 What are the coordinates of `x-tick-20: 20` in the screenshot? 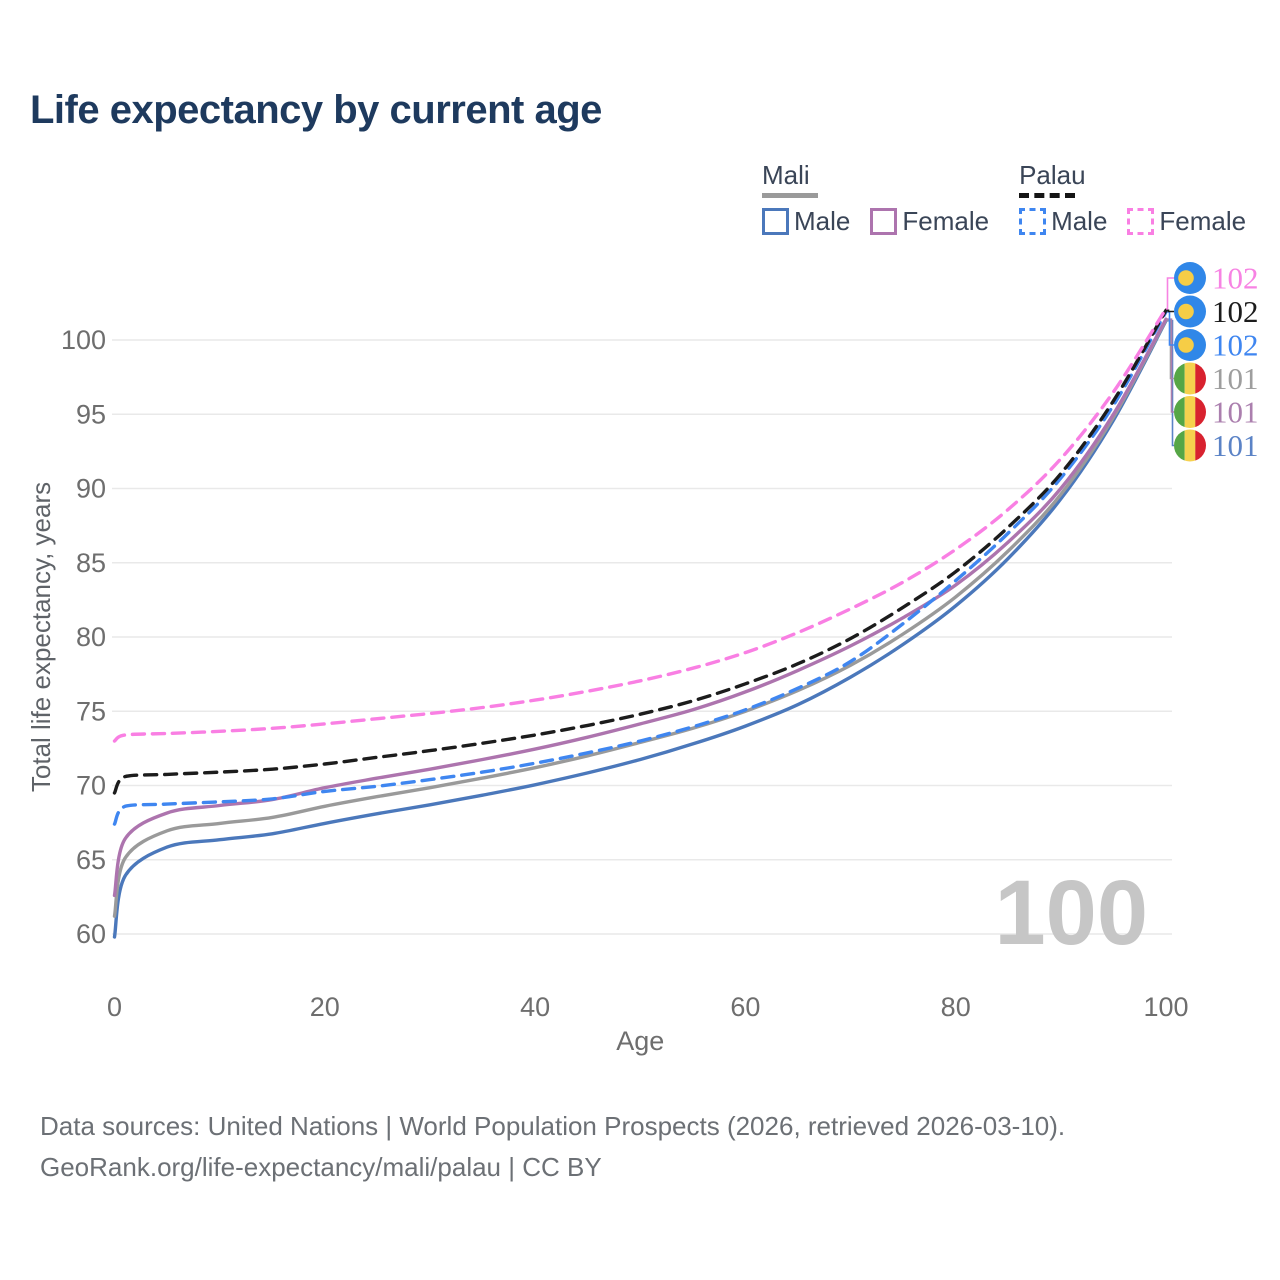 It's located at (325, 1007).